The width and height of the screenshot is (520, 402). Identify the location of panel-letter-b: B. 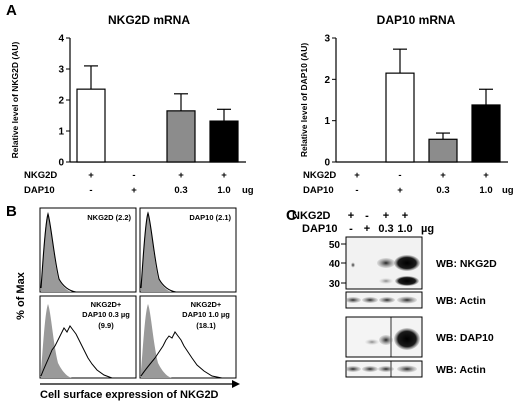
(11, 211).